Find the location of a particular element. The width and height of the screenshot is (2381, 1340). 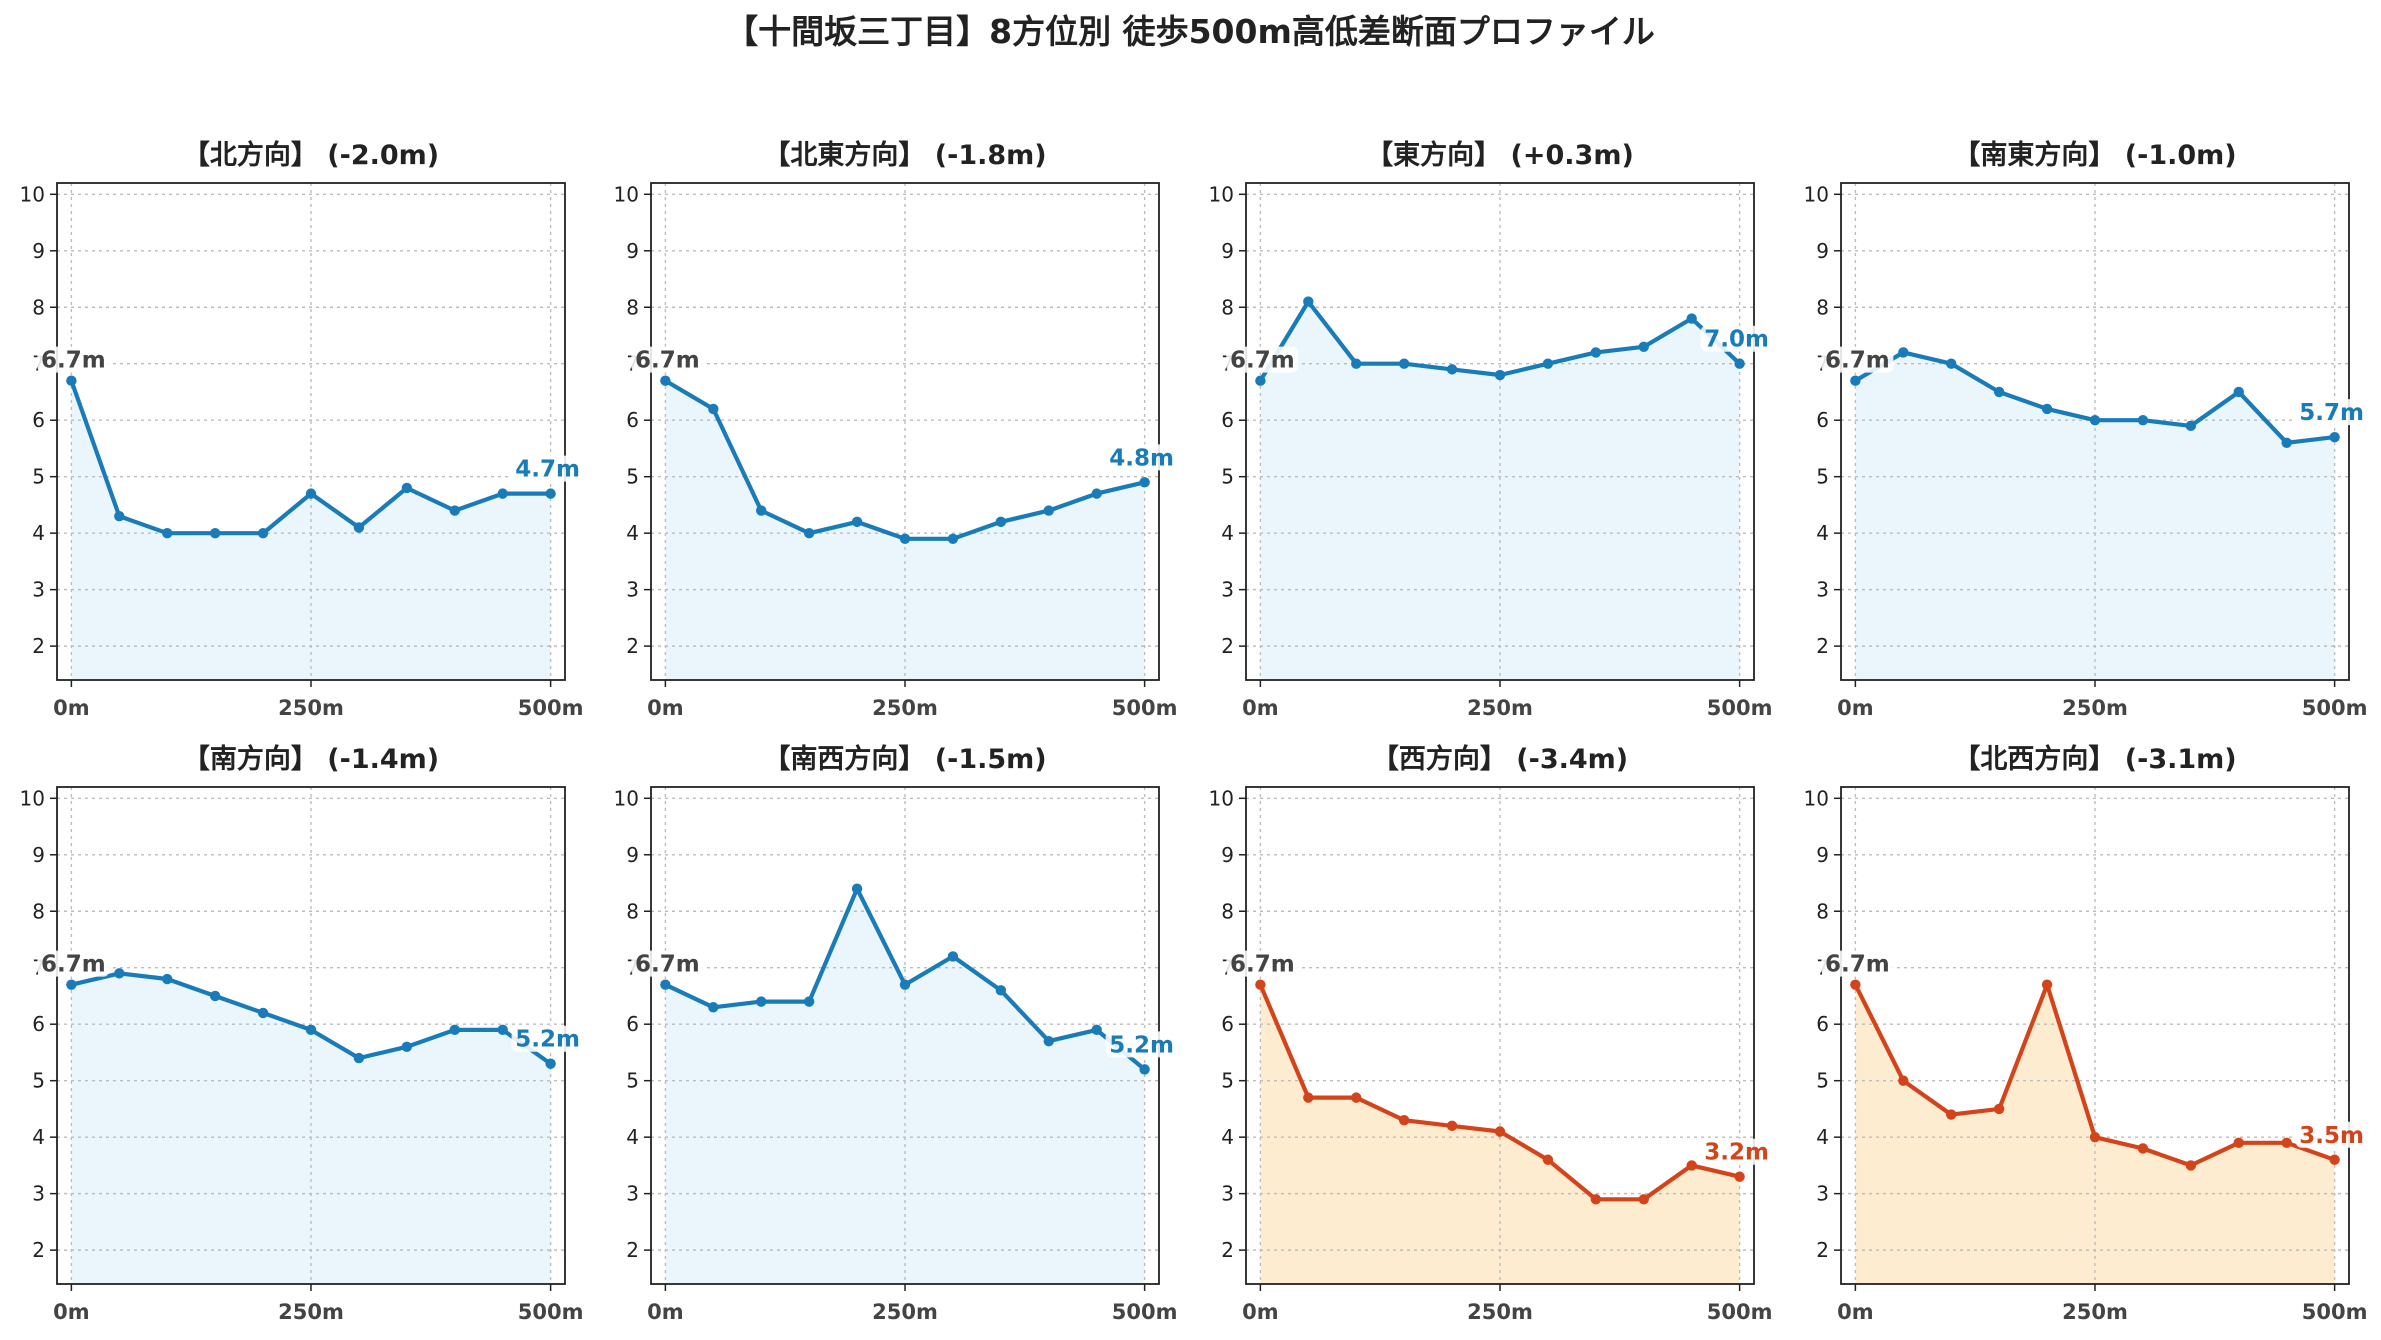

panel-title: 【西方向】 (-3.4m) is located at coordinates (1500, 759).